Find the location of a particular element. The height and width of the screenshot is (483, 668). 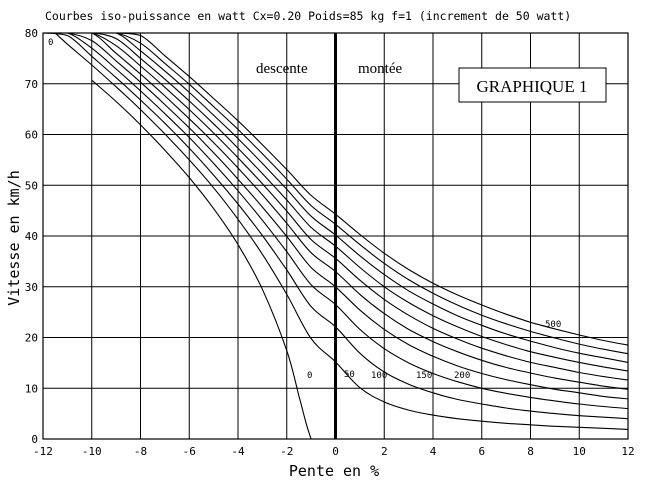

x-tick-label: -4 is located at coordinates (238, 451).